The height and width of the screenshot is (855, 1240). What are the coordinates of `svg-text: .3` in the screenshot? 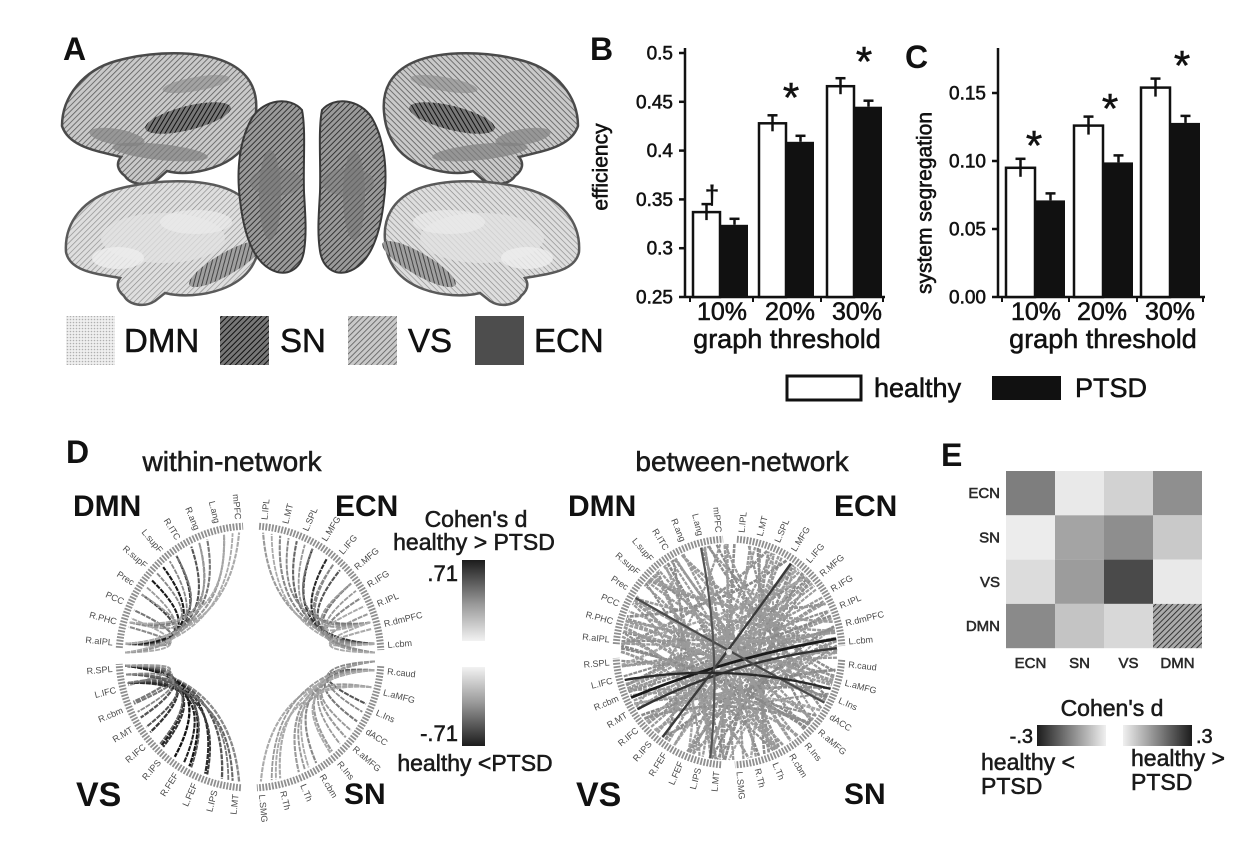 It's located at (1204, 737).